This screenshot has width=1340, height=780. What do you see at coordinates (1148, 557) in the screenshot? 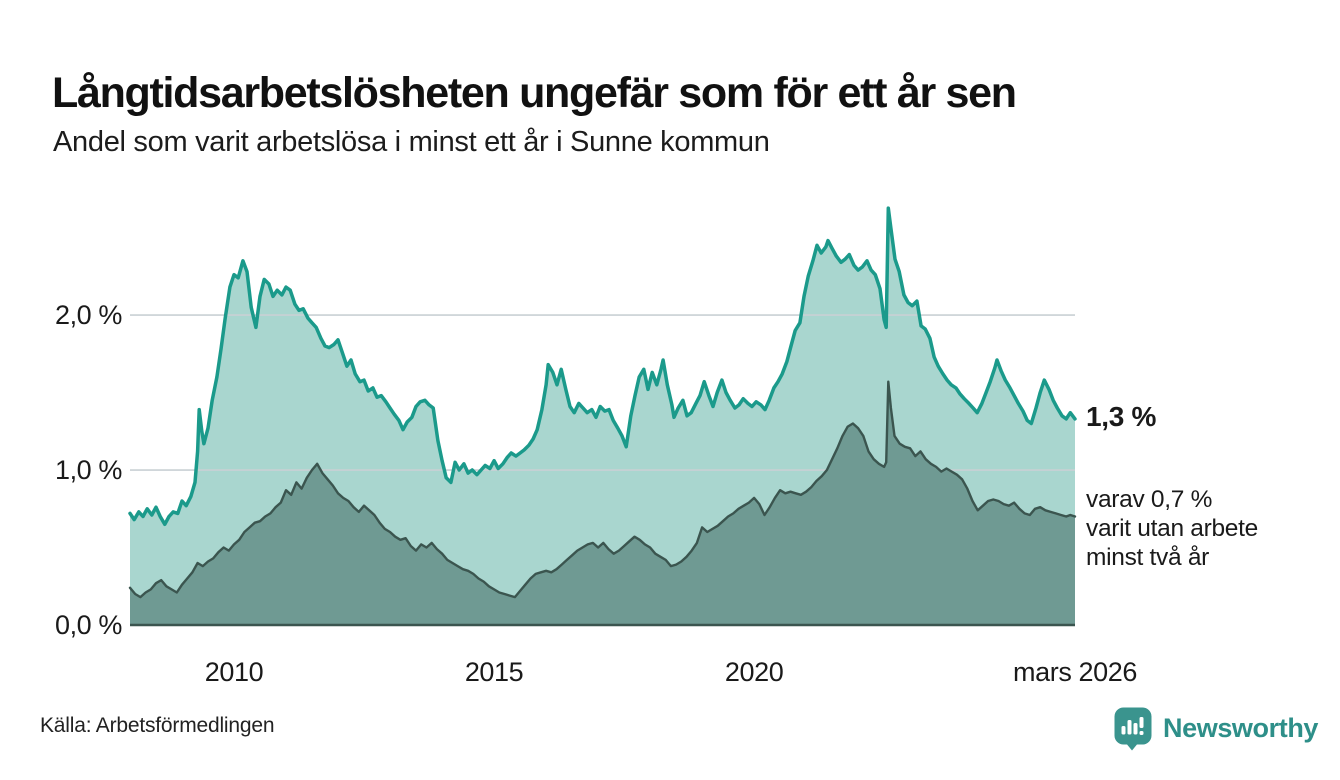
I see `two-year-note-line: minst två år` at bounding box center [1148, 557].